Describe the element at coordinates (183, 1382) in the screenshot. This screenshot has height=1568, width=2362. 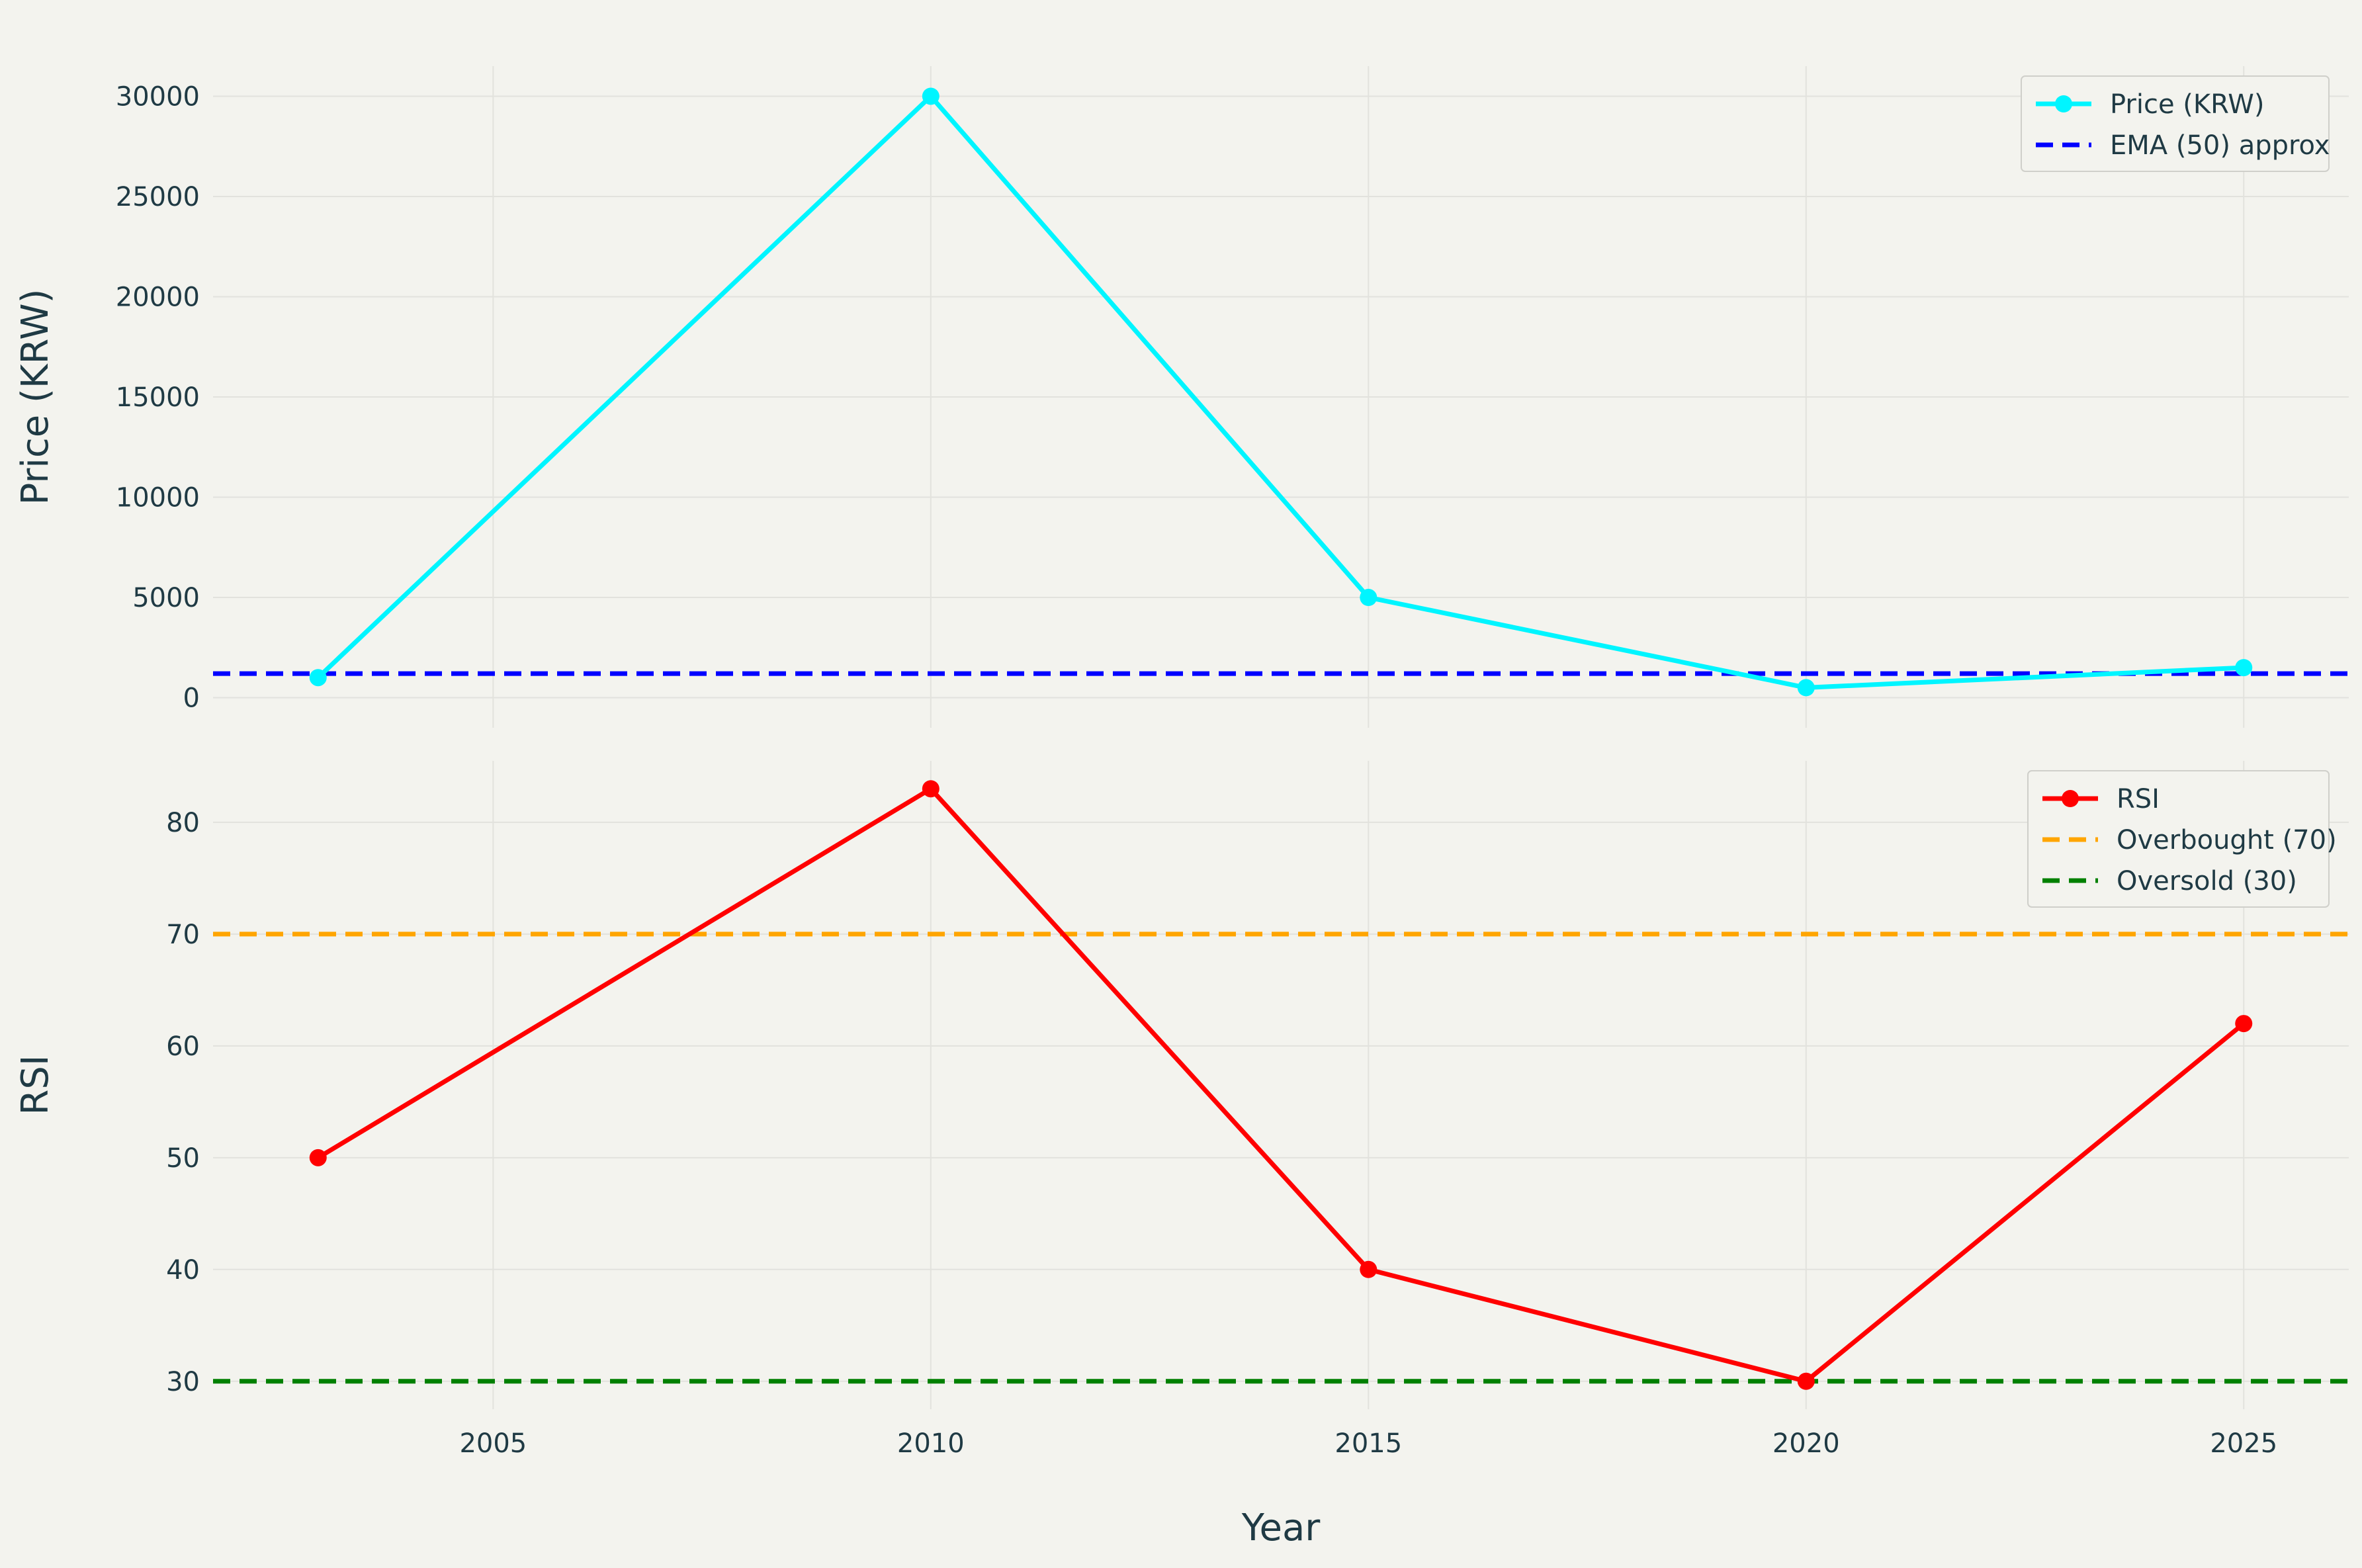
I see `rsi-ytick-label: 30` at that location.